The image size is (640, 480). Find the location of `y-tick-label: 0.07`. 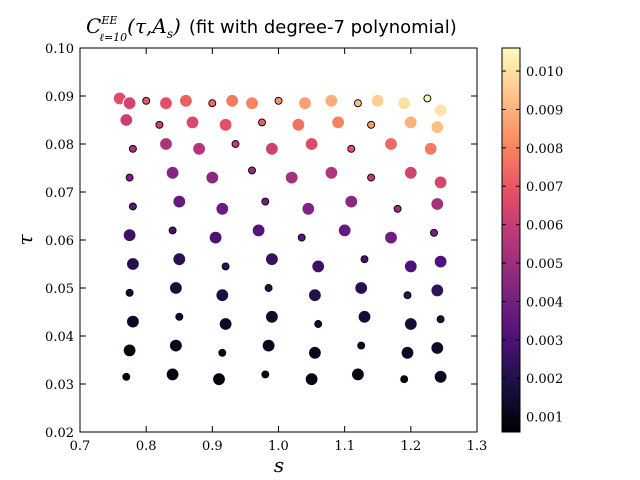

y-tick-label: 0.07 is located at coordinates (59, 193).